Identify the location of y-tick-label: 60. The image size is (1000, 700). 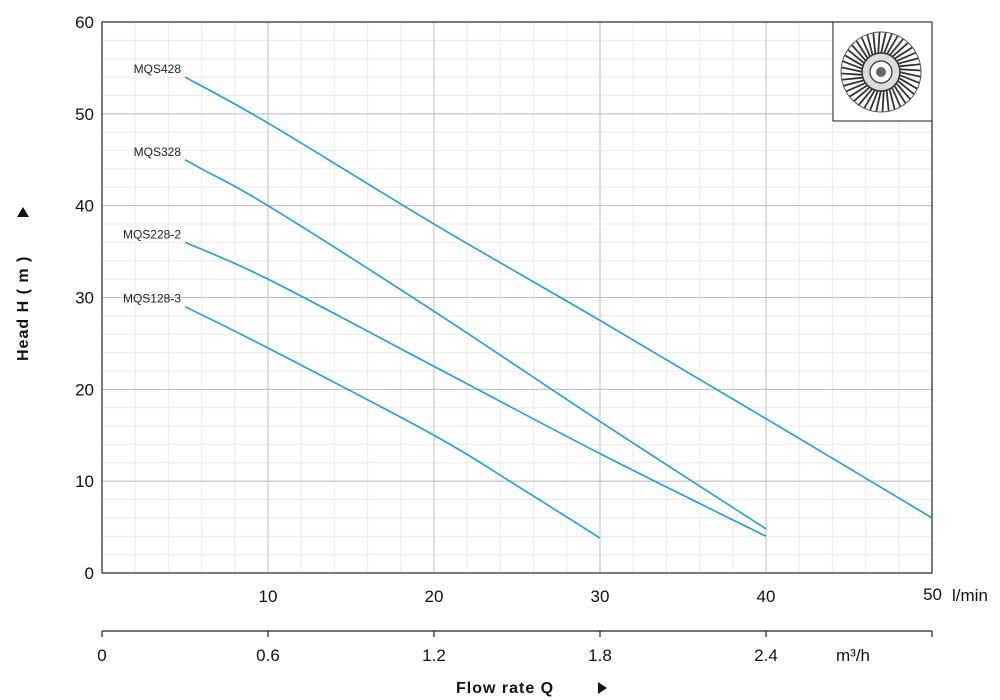
(84, 22).